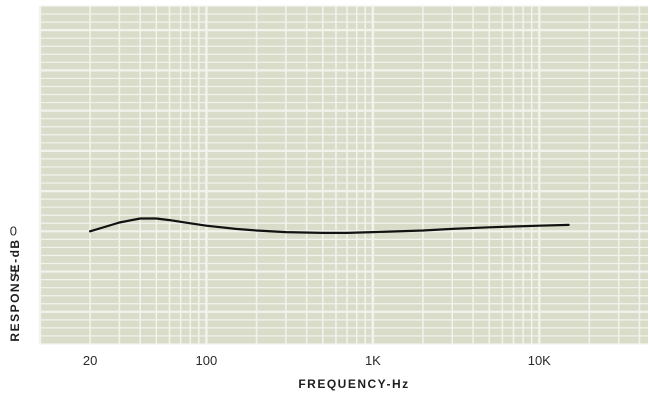 The image size is (650, 394). I want to click on response-curve, so click(329, 225).